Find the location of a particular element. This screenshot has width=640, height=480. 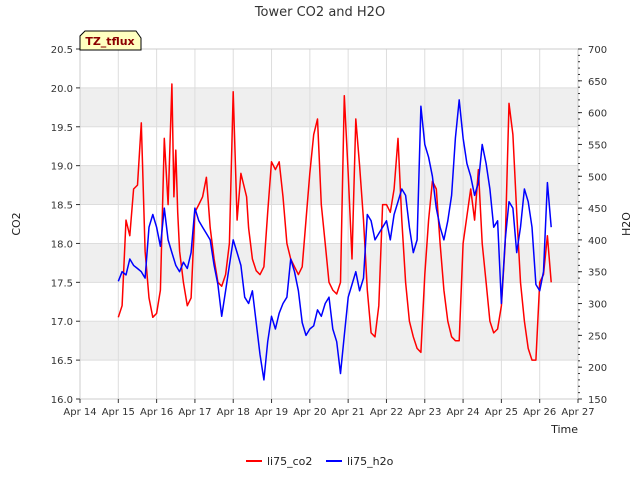

y-axis-right: 150 200 250 300 350 400 450 500 550 600 650 700 is located at coordinates (592, 225).